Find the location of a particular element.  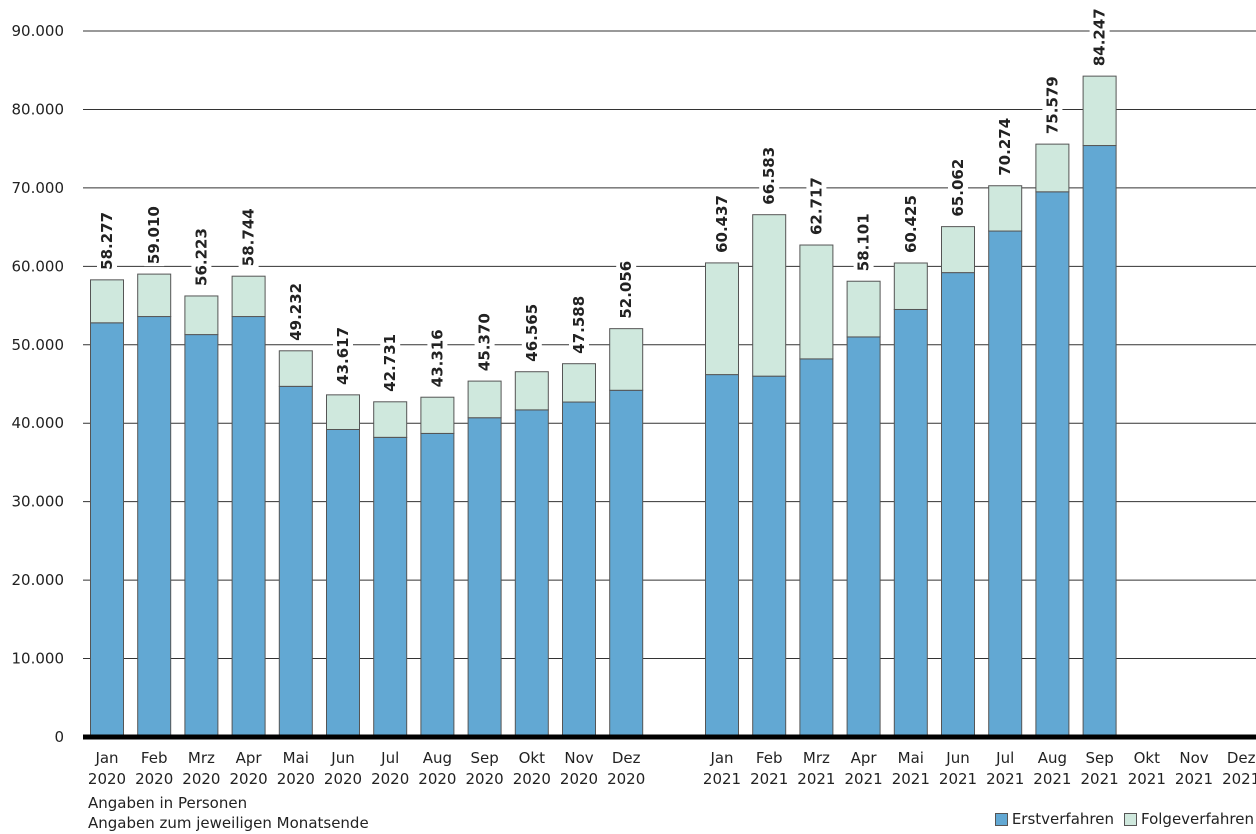

y-tick-label: 30.000 is located at coordinates (38, 502).